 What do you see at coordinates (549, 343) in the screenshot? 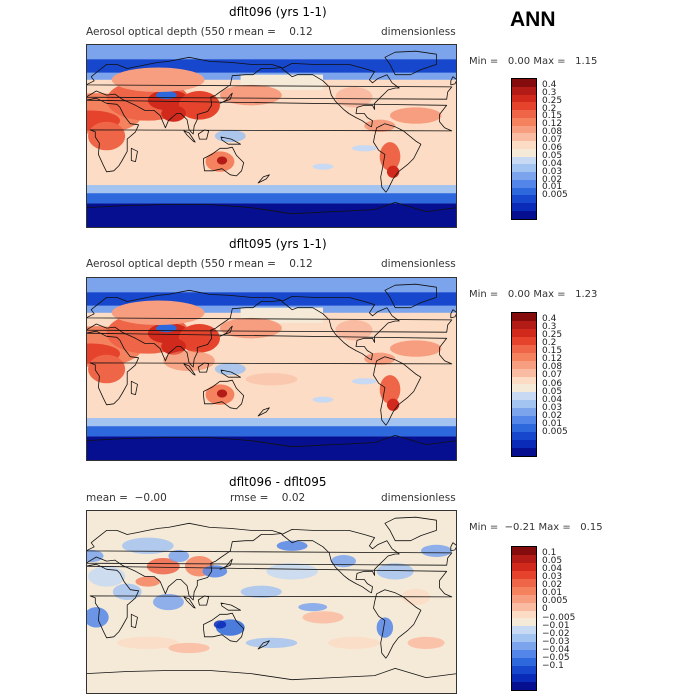
I see `colorbar-tick-label: 0.2` at bounding box center [549, 343].